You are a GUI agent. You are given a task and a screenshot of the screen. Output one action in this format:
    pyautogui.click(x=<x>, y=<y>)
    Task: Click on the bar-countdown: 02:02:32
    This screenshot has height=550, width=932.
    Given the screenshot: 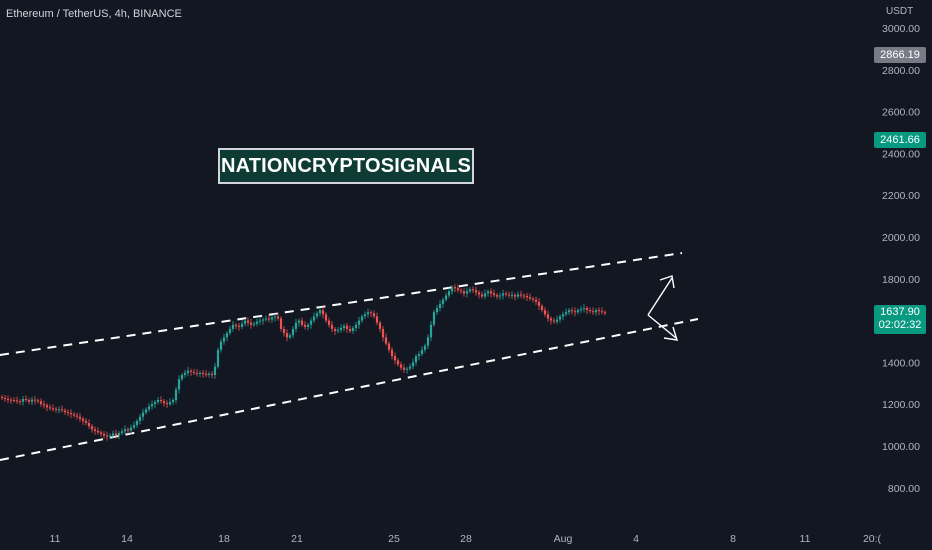 What is the action you would take?
    pyautogui.click(x=900, y=325)
    